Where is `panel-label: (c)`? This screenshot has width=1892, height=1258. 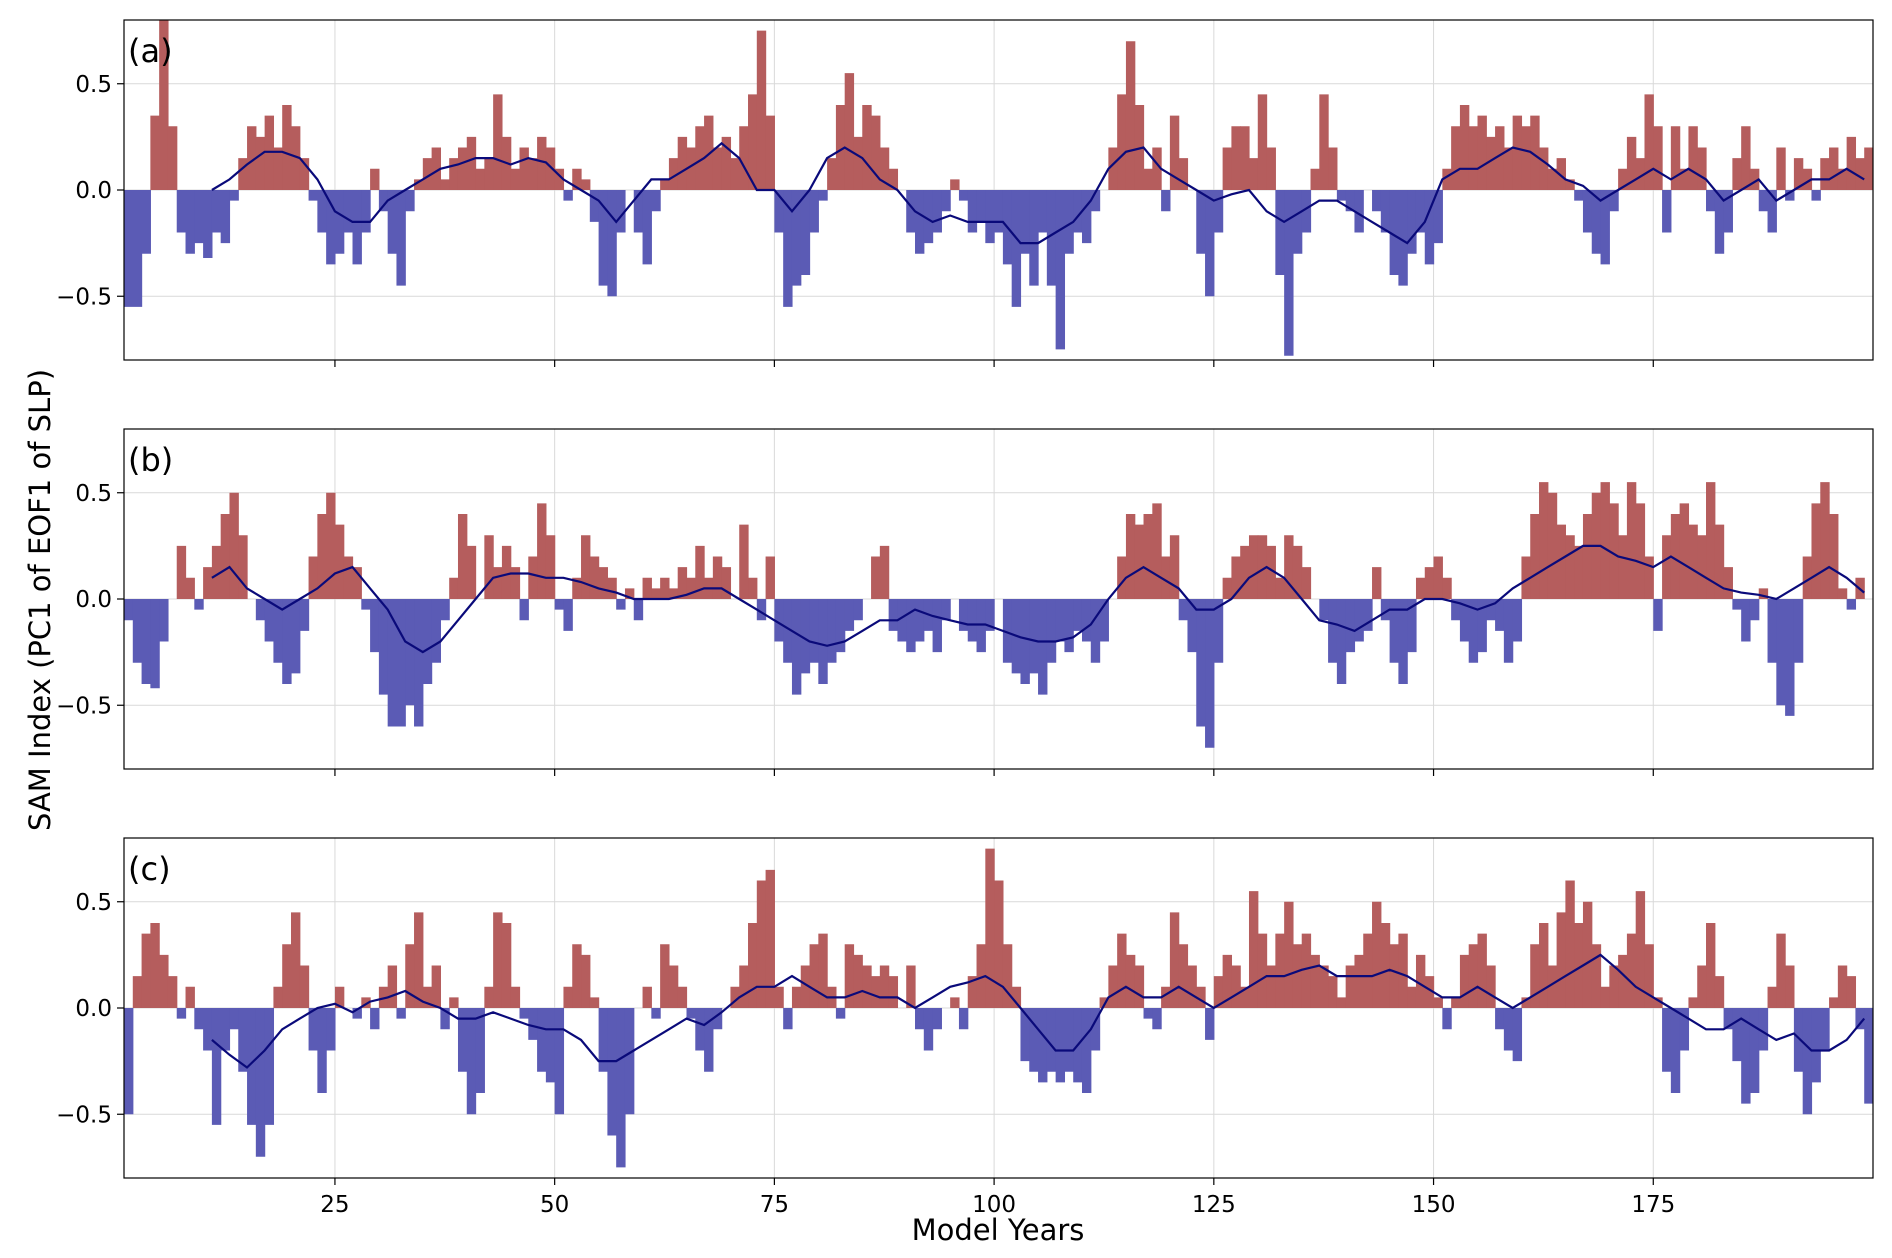
panel-label: (c) is located at coordinates (149, 869).